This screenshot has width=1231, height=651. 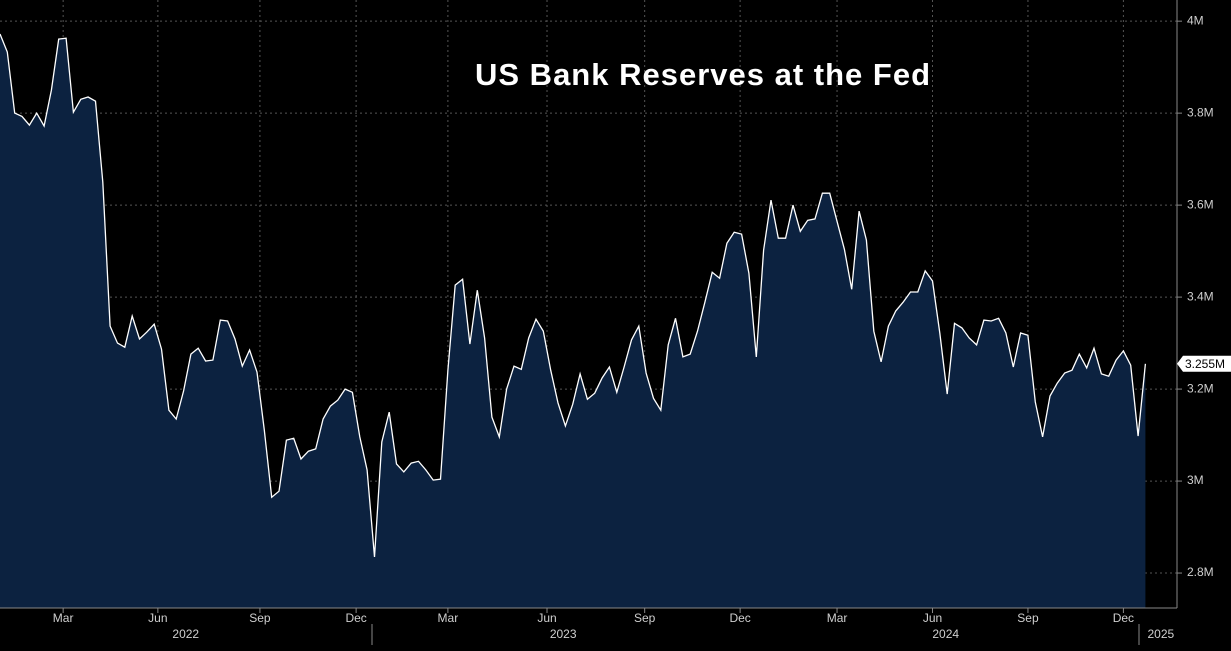 I want to click on year-label: 2025, so click(x=1160, y=634).